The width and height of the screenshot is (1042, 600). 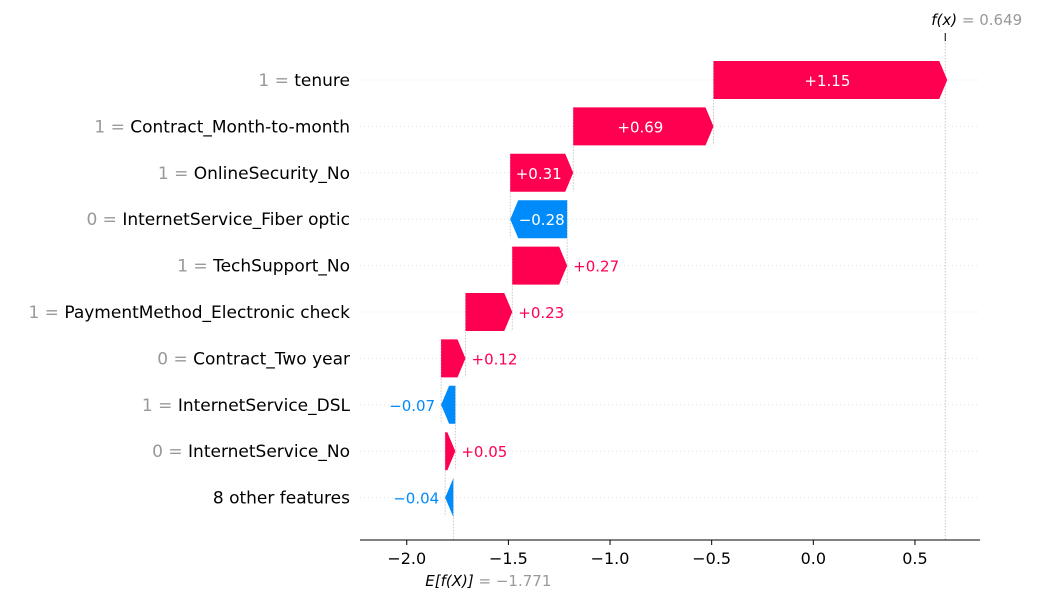 I want to click on feature-label: 0 = InternetService_No, so click(x=251, y=452).